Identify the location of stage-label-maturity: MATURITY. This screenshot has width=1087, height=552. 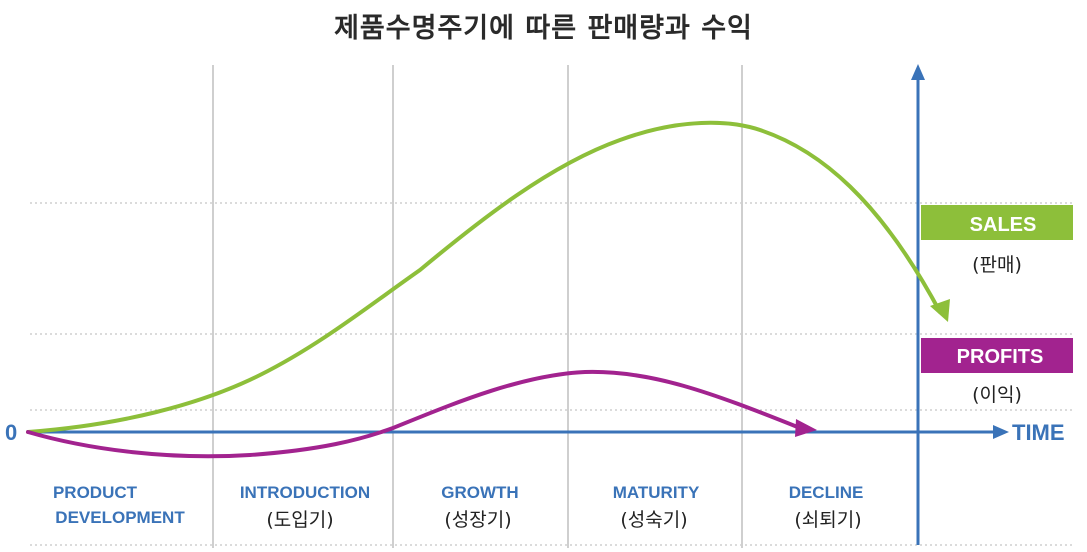
(656, 492).